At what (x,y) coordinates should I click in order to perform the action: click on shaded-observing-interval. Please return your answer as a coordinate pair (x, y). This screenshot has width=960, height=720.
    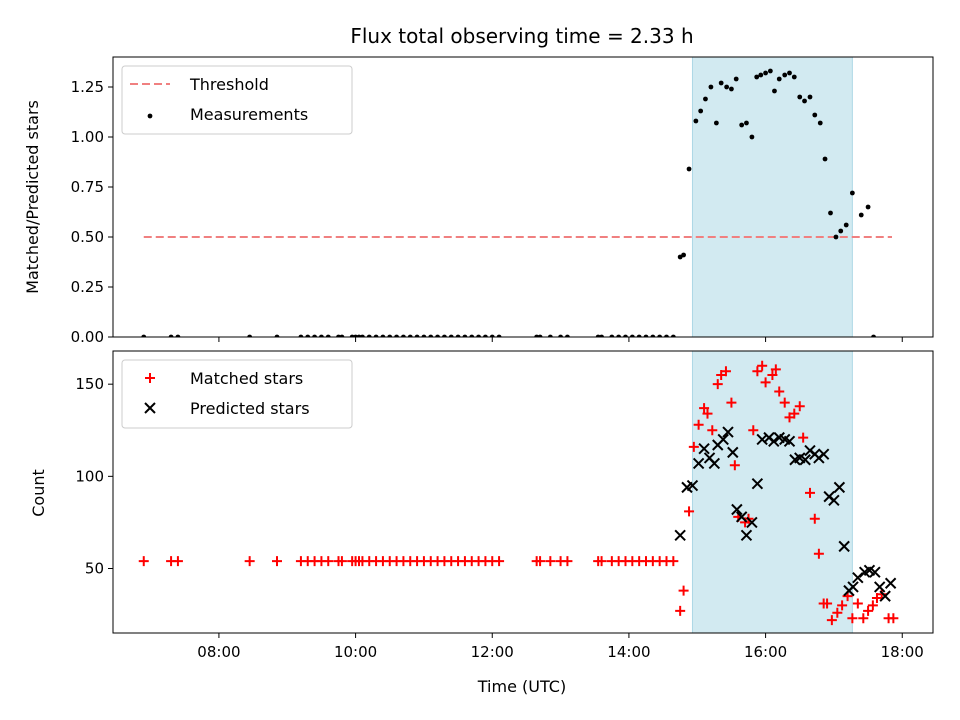
    Looking at the image, I should click on (772, 197).